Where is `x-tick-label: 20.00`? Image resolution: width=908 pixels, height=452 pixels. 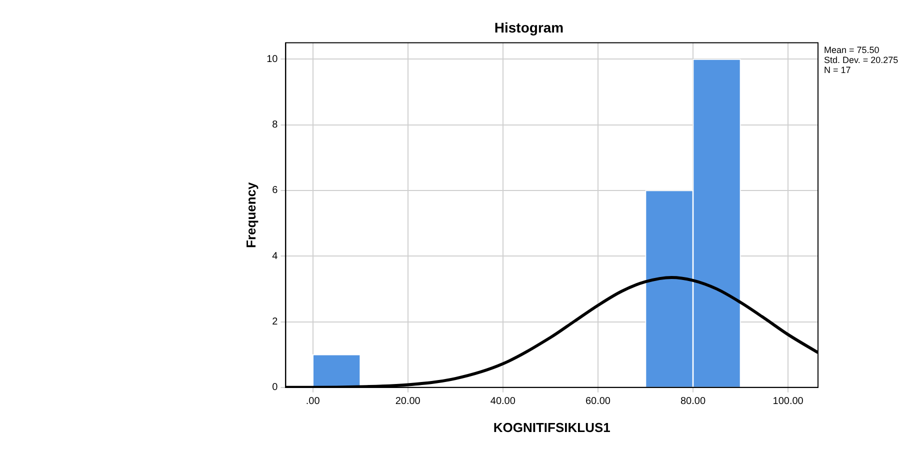
x-tick-label: 20.00 is located at coordinates (408, 402).